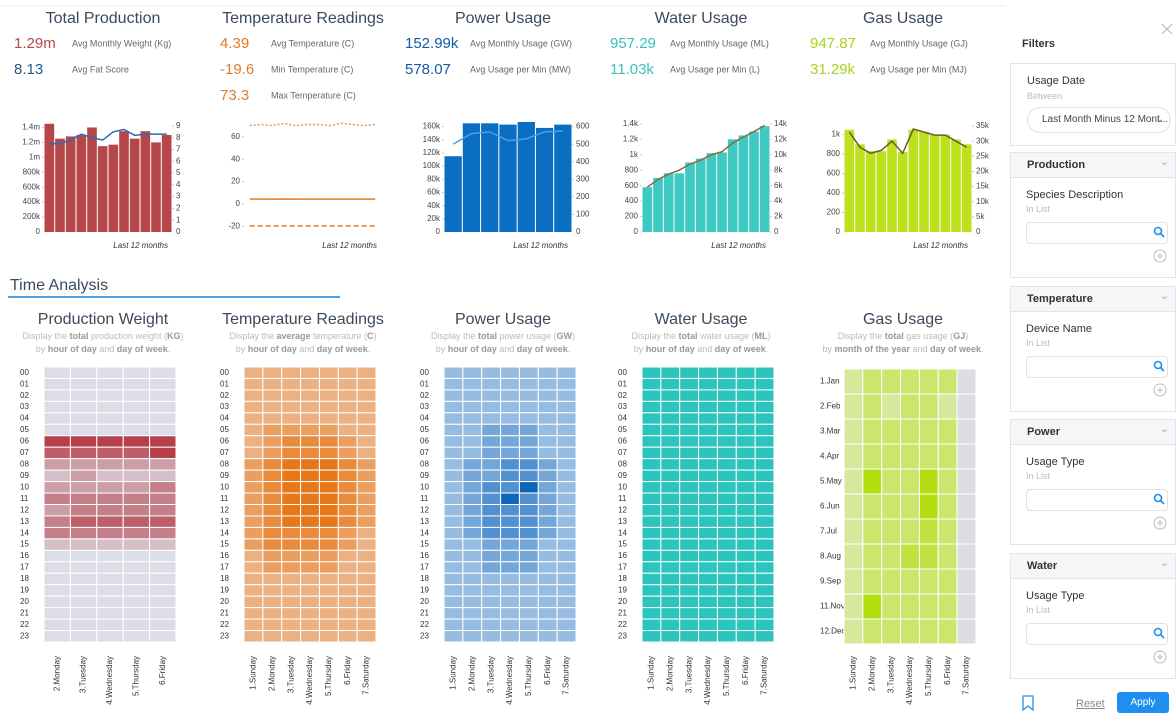  Describe the element at coordinates (224, 486) in the screenshot. I see `row-label: 10` at that location.